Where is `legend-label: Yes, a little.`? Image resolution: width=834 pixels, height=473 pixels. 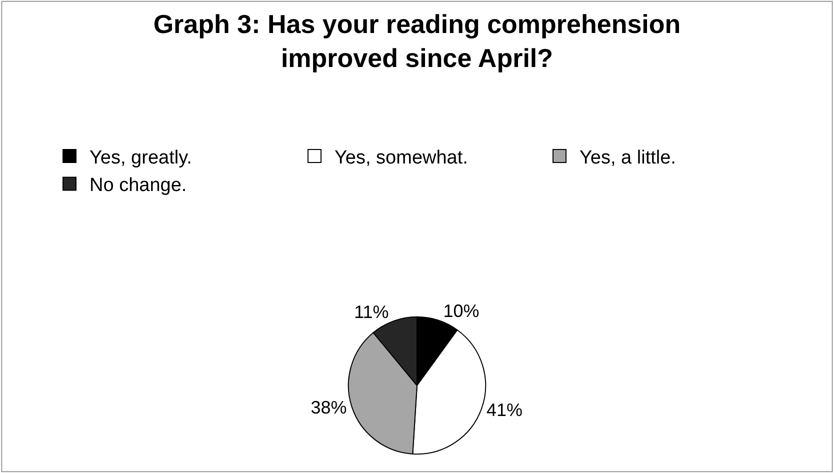
legend-label: Yes, a little. is located at coordinates (628, 157).